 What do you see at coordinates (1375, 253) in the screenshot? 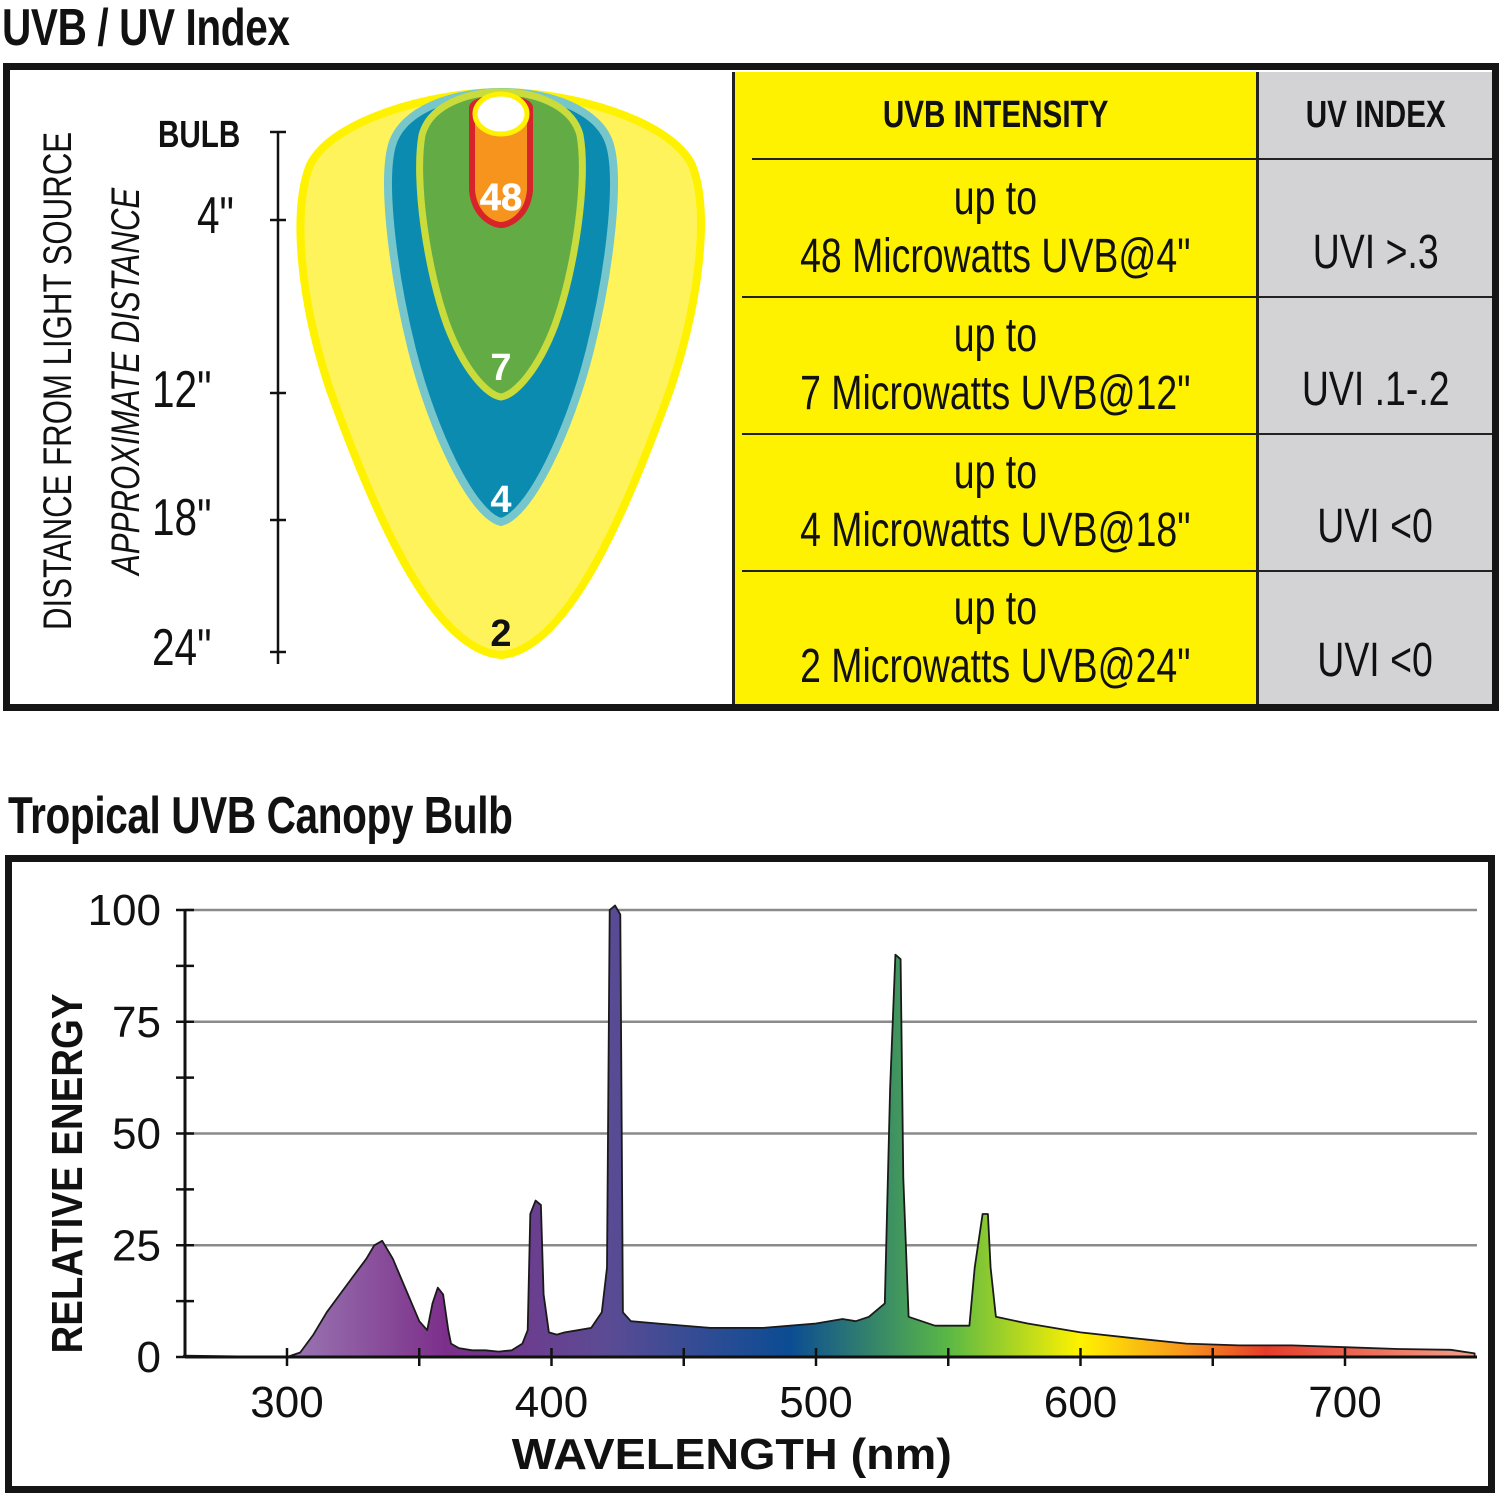
I see `table-row-uvi: UVI >.3` at bounding box center [1375, 253].